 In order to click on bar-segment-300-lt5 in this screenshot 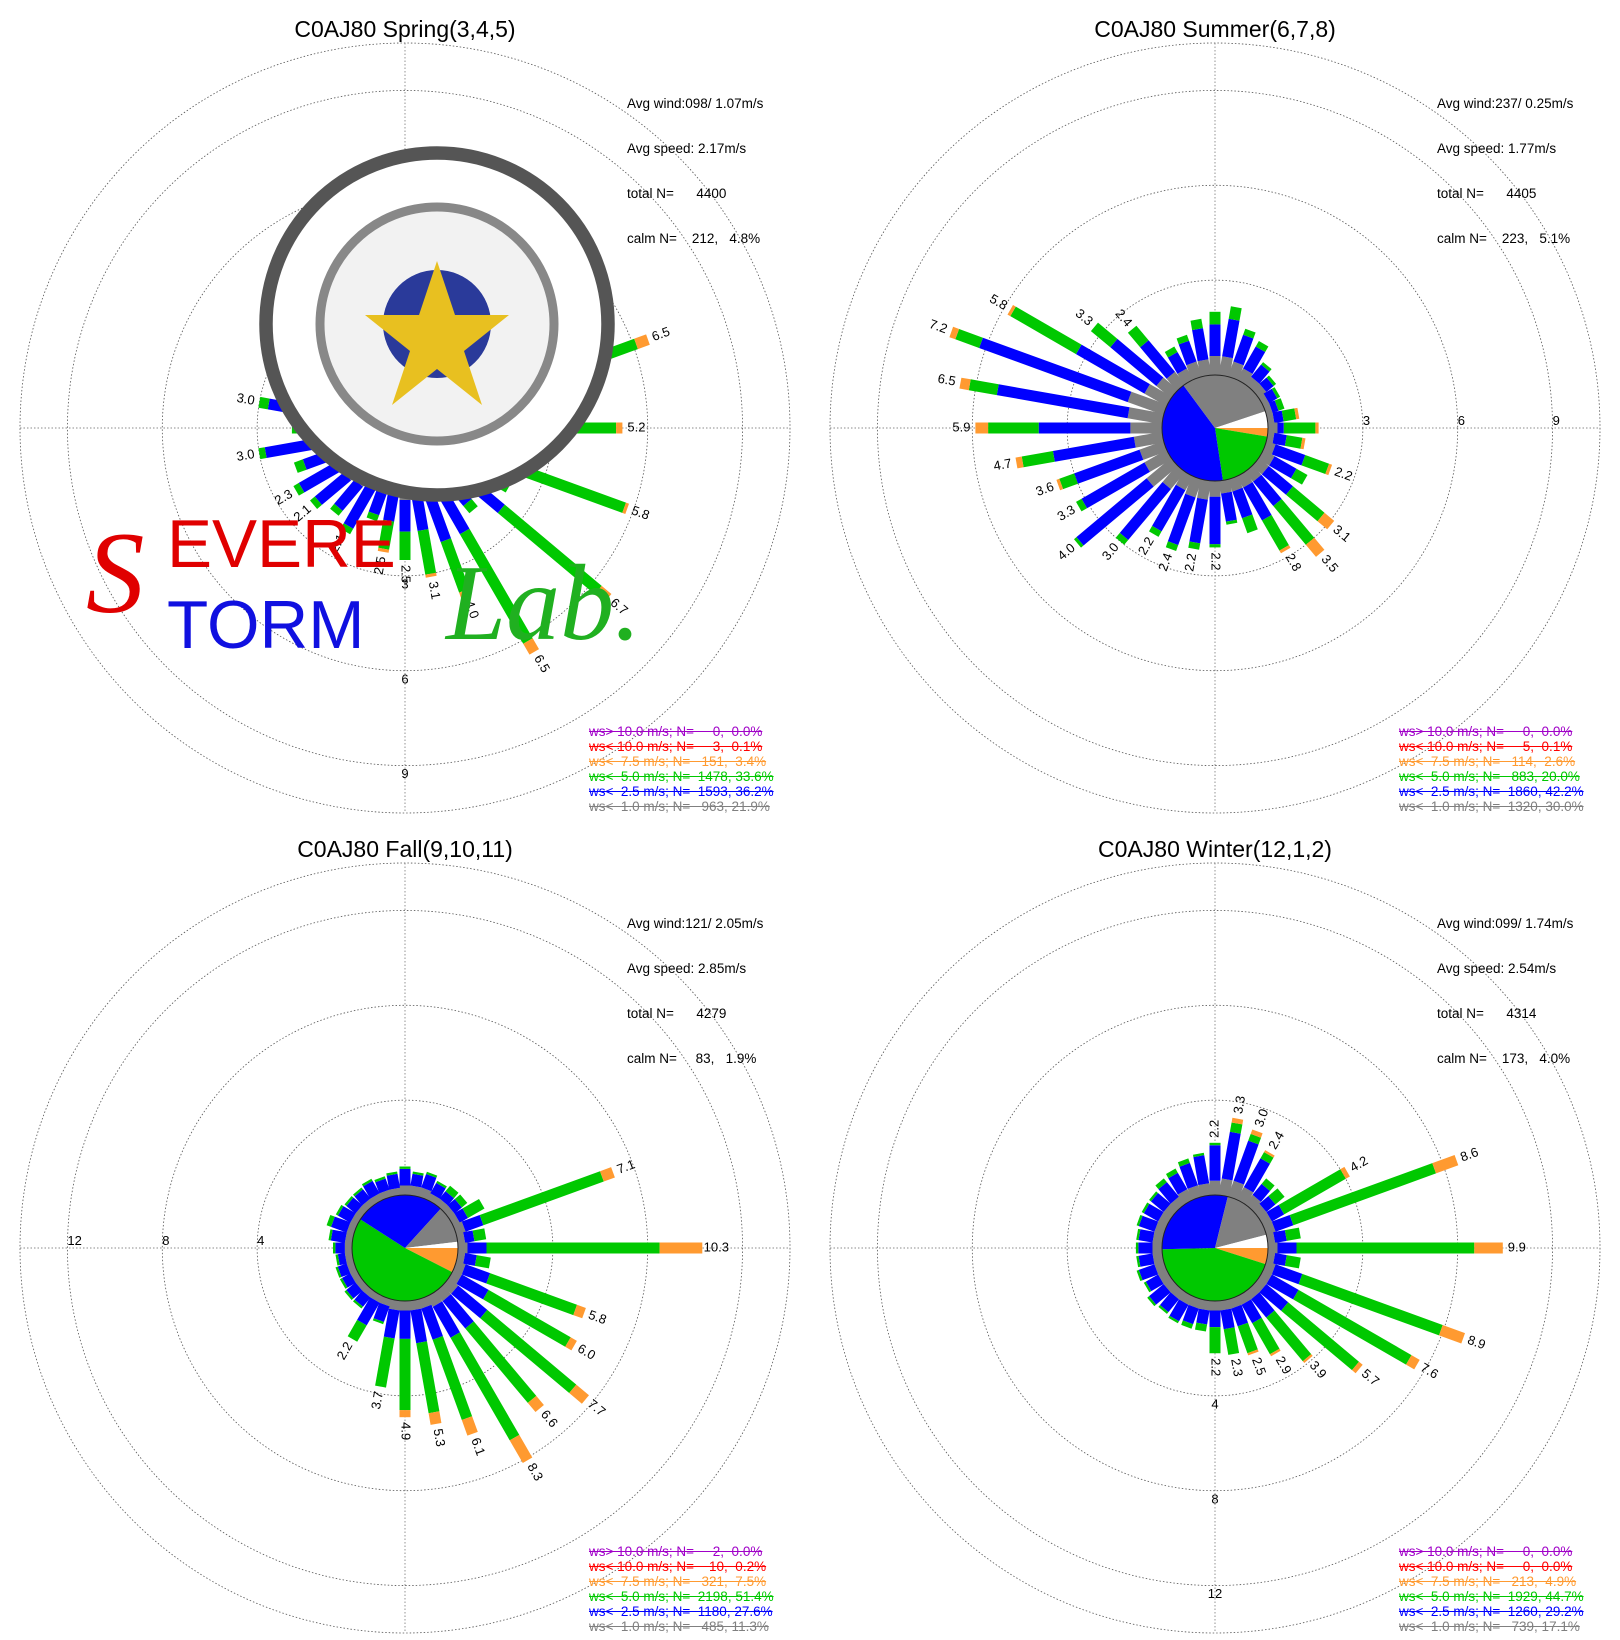, I will do `click(1046, 330)`.